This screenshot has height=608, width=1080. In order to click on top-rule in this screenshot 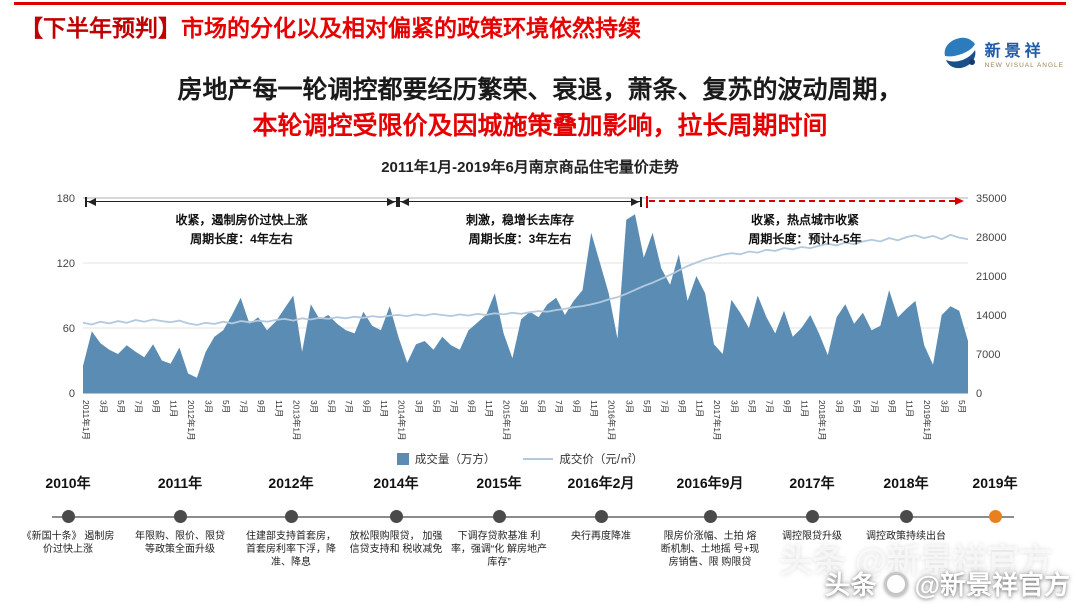, I will do `click(540, 3)`.